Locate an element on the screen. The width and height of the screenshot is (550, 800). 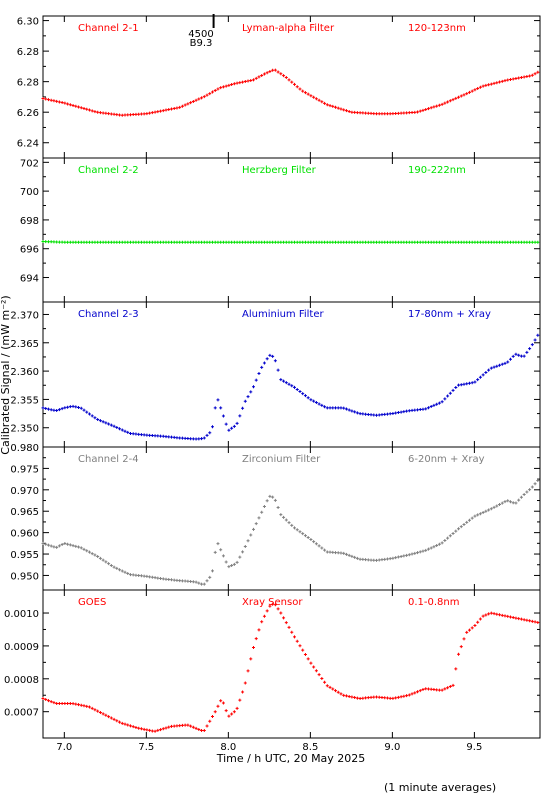
averaging-note: (1 minute averages) is located at coordinates (440, 787).